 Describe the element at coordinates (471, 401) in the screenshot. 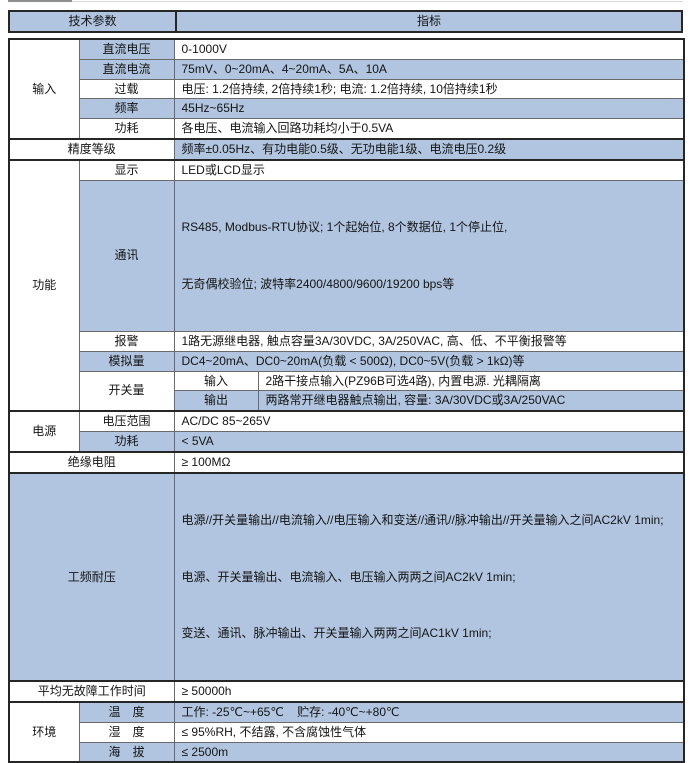

I see `row-value: 两路常开继电器触点输出, 容量: 3A/30VDC或3A/250VAC` at that location.